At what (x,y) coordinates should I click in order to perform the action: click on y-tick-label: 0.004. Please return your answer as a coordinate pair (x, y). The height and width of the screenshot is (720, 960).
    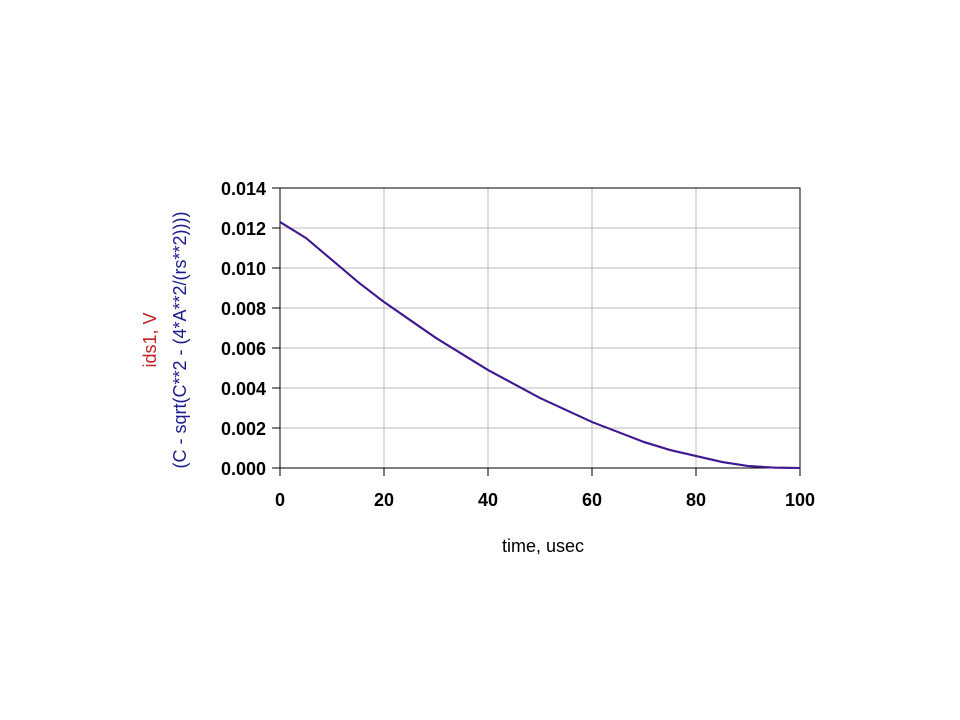
    Looking at the image, I should click on (243, 389).